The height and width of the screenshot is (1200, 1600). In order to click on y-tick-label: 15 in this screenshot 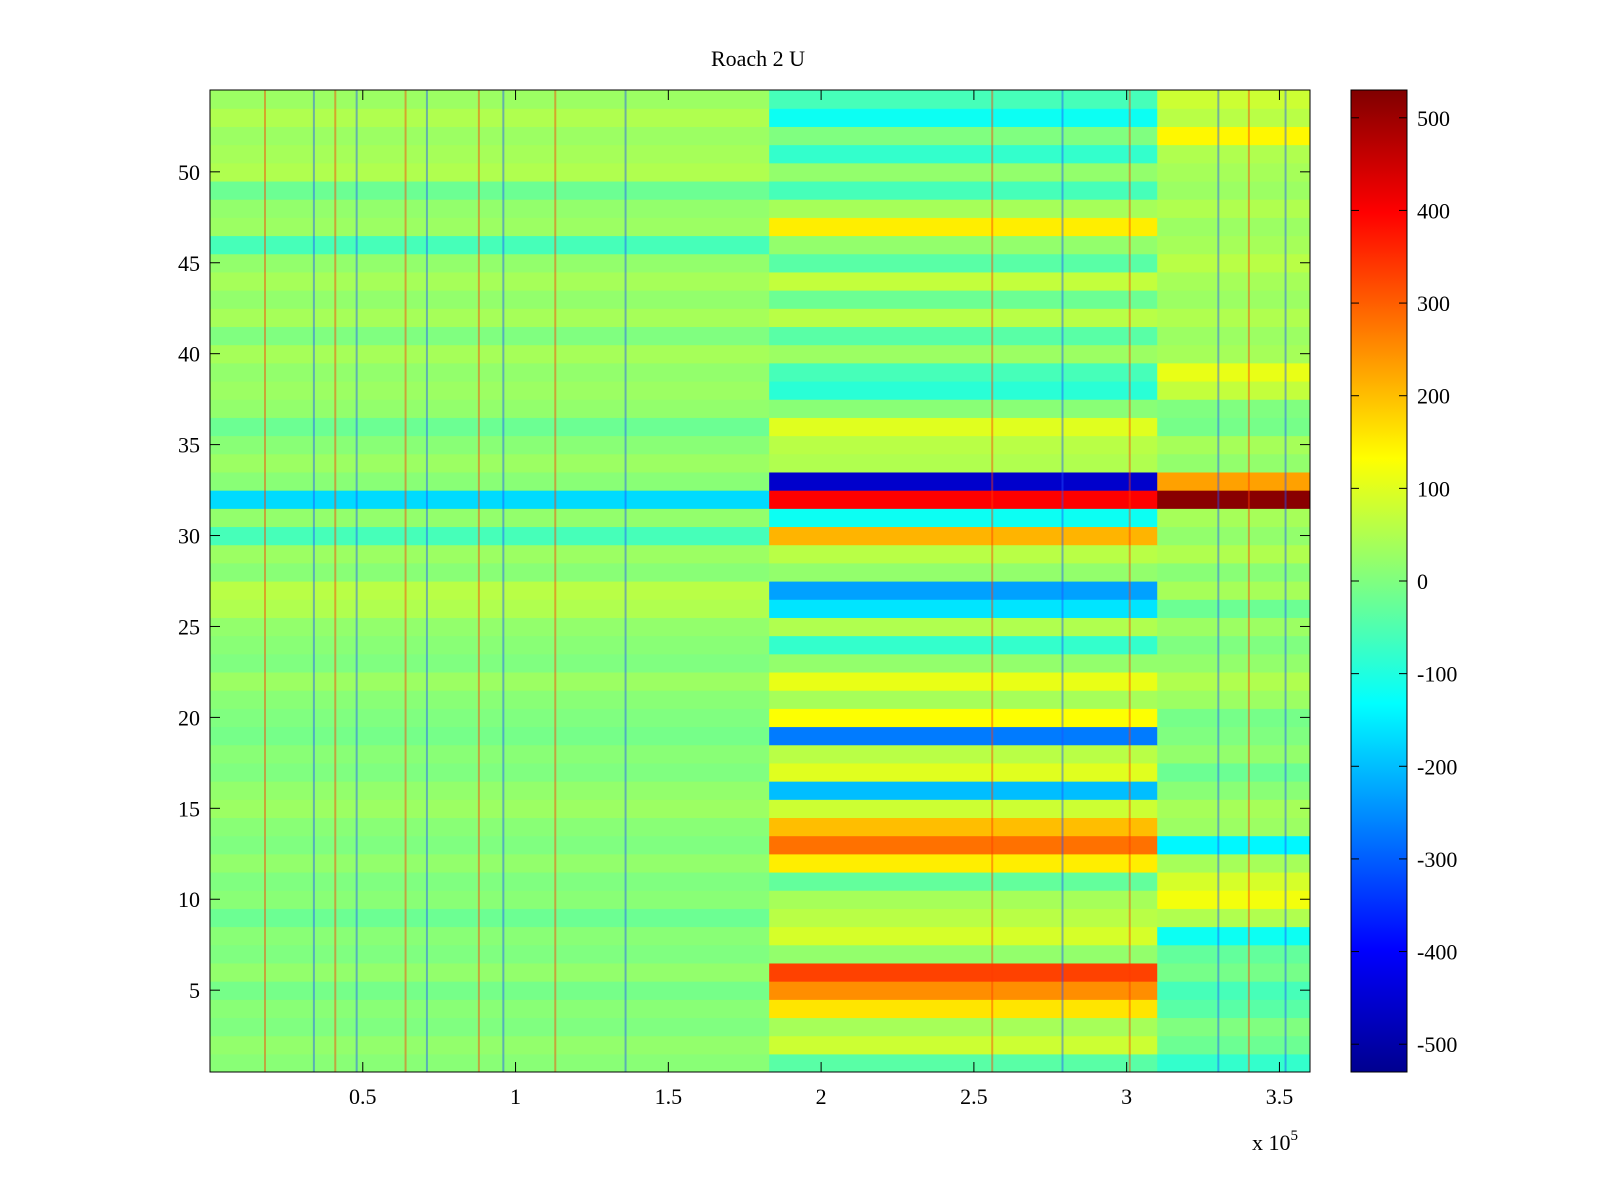, I will do `click(189, 808)`.